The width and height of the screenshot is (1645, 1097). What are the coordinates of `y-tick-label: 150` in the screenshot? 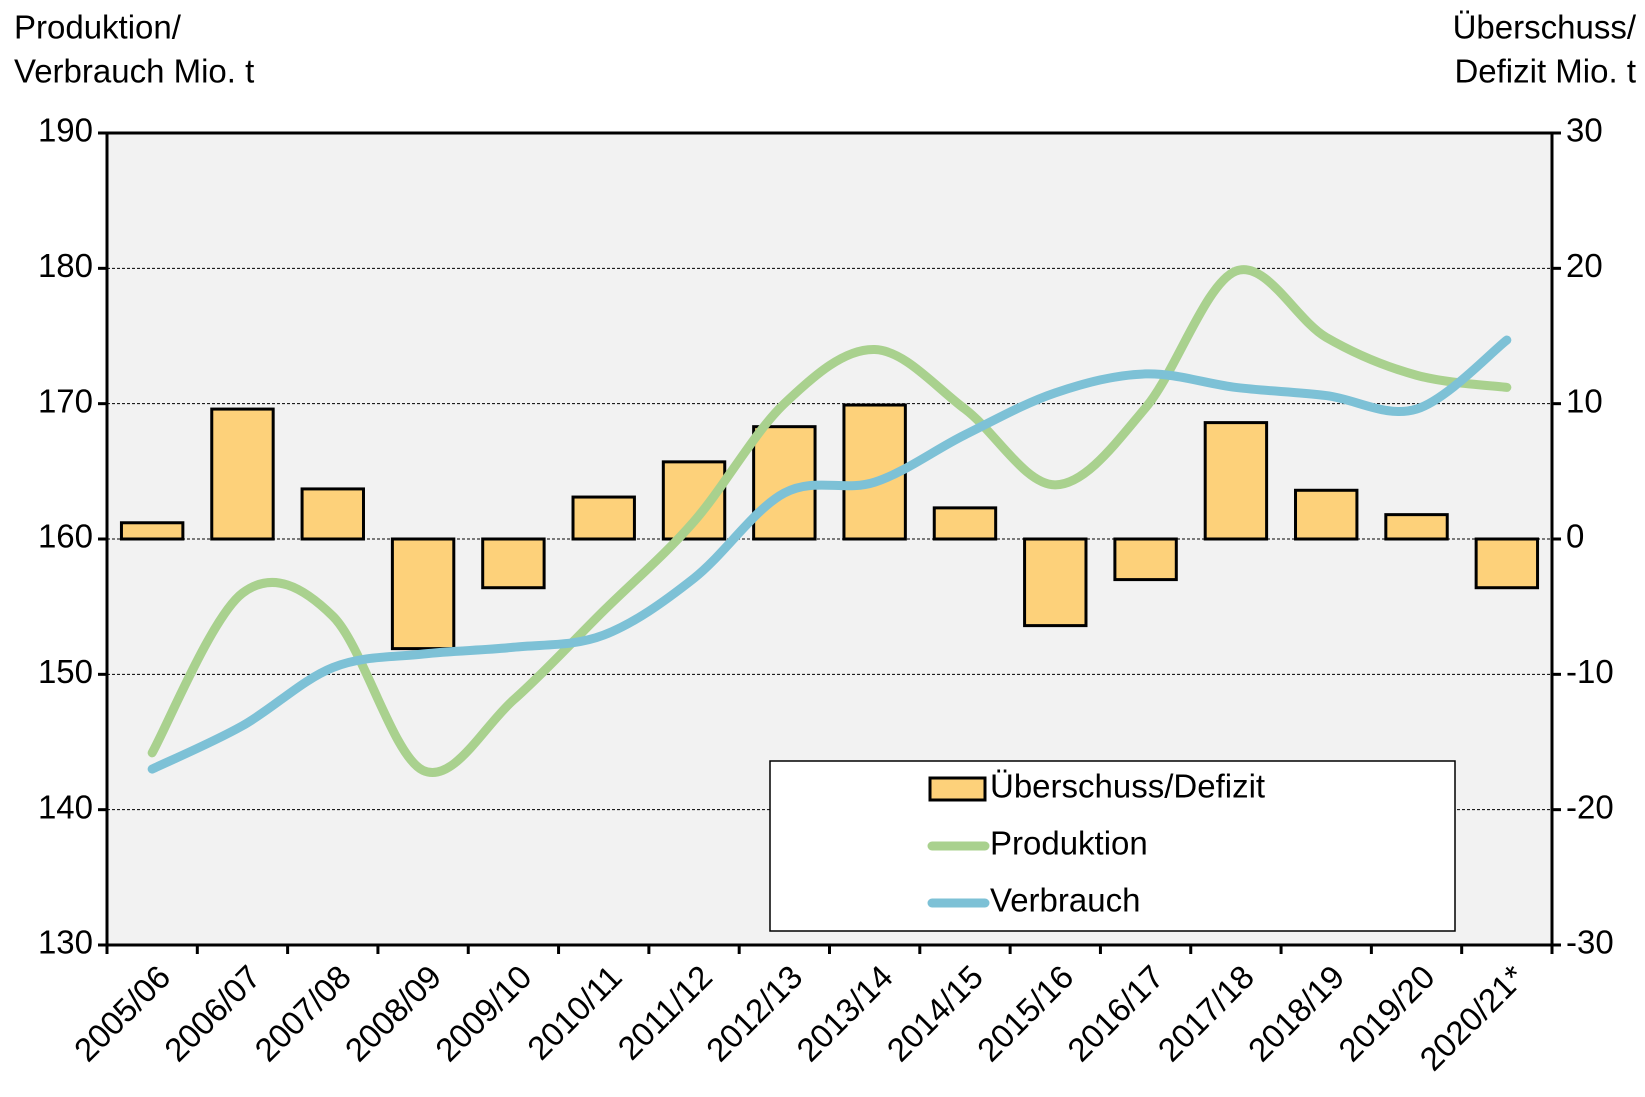 It's located at (65, 671).